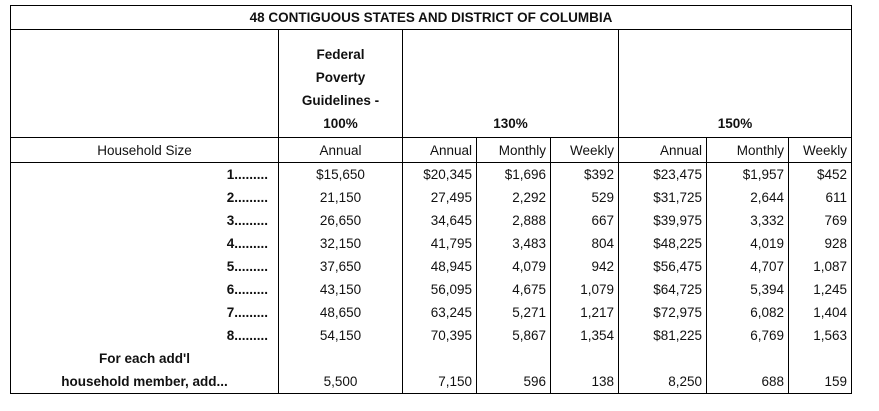  Describe the element at coordinates (513, 289) in the screenshot. I see `p130-monthly-cell: 4,675` at that location.